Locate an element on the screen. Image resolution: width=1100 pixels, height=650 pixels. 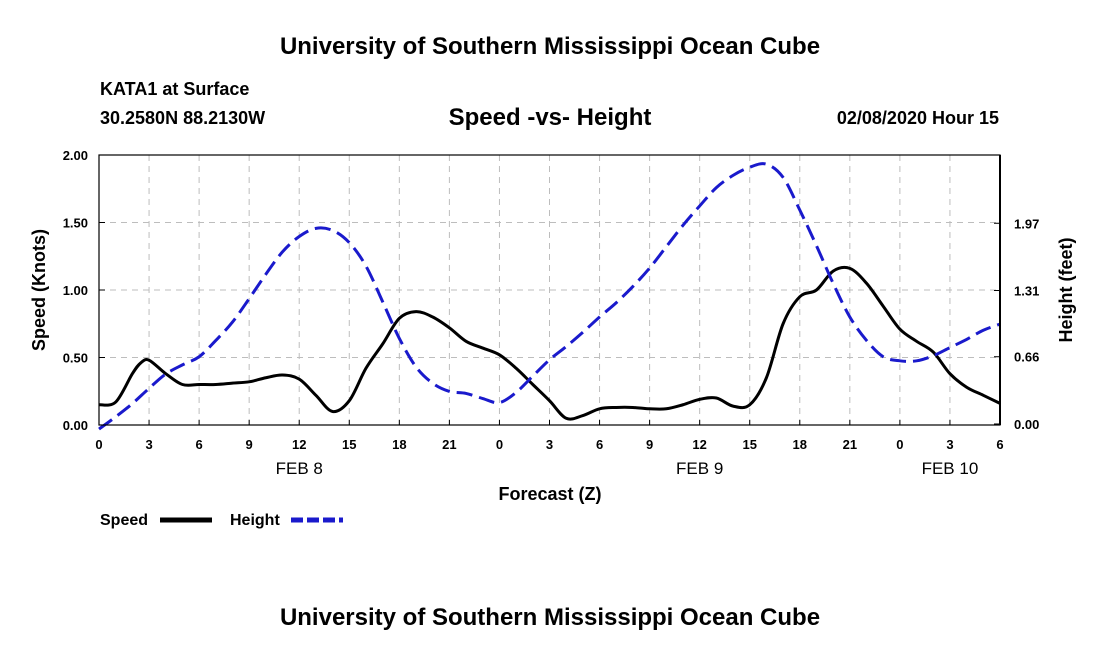
x-axis-title: Forecast (Z) is located at coordinates (549, 494).